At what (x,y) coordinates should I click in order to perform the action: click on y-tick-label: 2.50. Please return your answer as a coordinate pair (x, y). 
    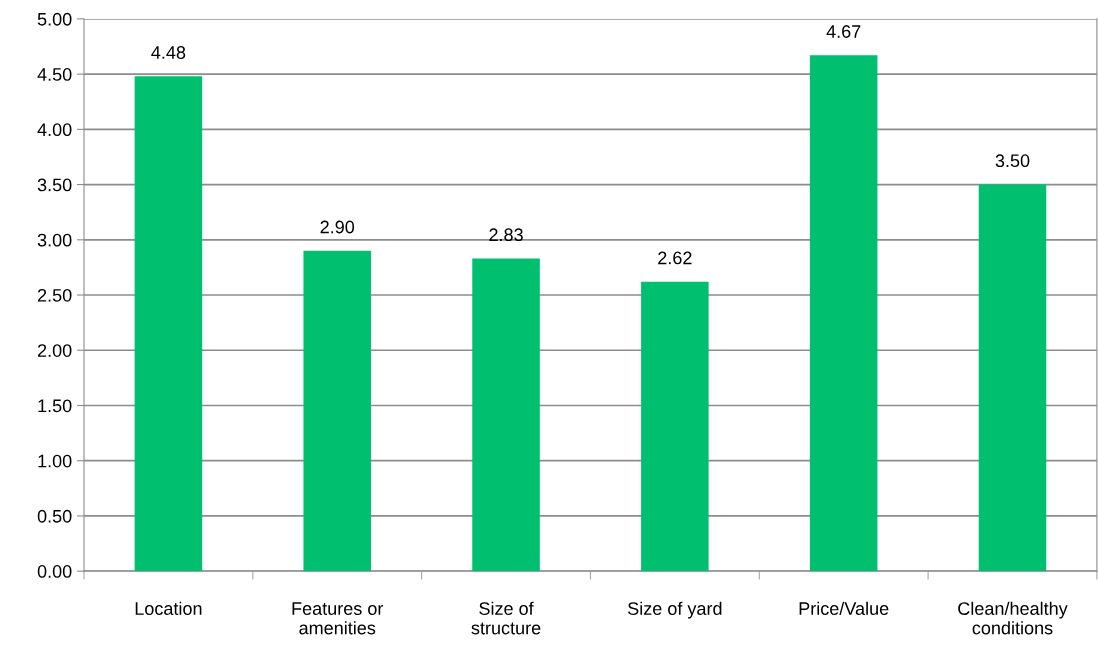
    Looking at the image, I should click on (54, 295).